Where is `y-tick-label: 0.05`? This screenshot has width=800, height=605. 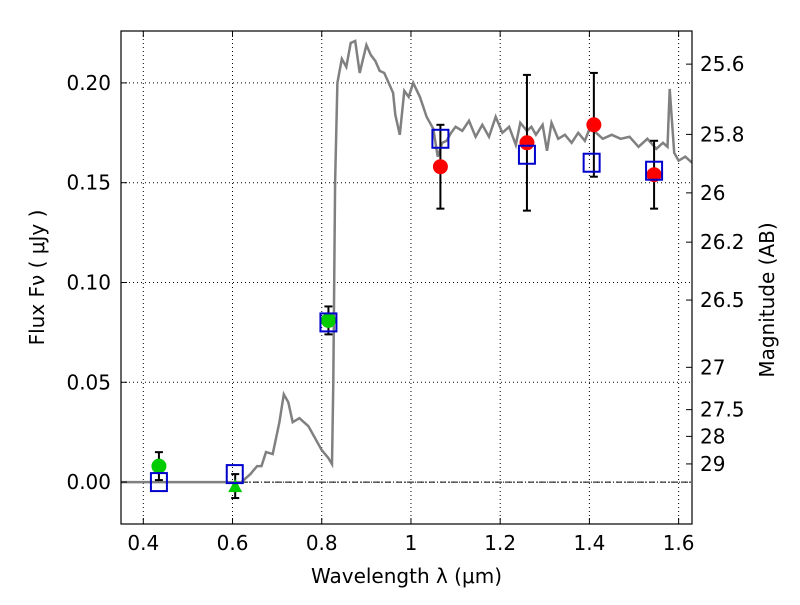
y-tick-label: 0.05 is located at coordinates (88, 382).